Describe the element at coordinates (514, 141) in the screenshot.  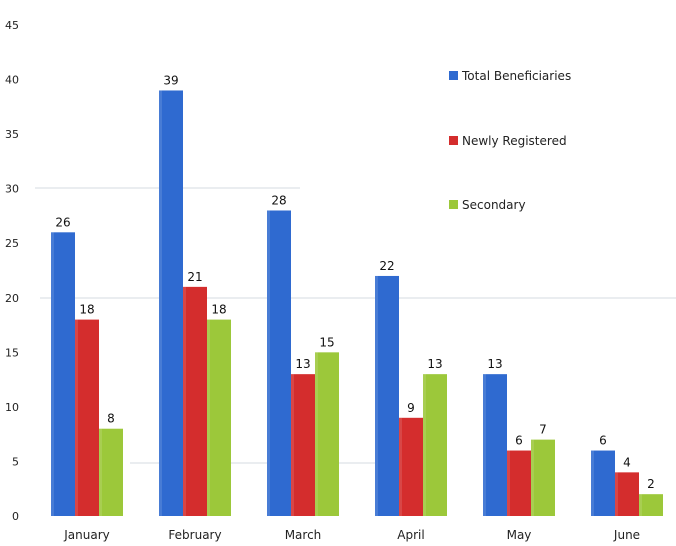
I see `legend-label: Newly Registered` at that location.